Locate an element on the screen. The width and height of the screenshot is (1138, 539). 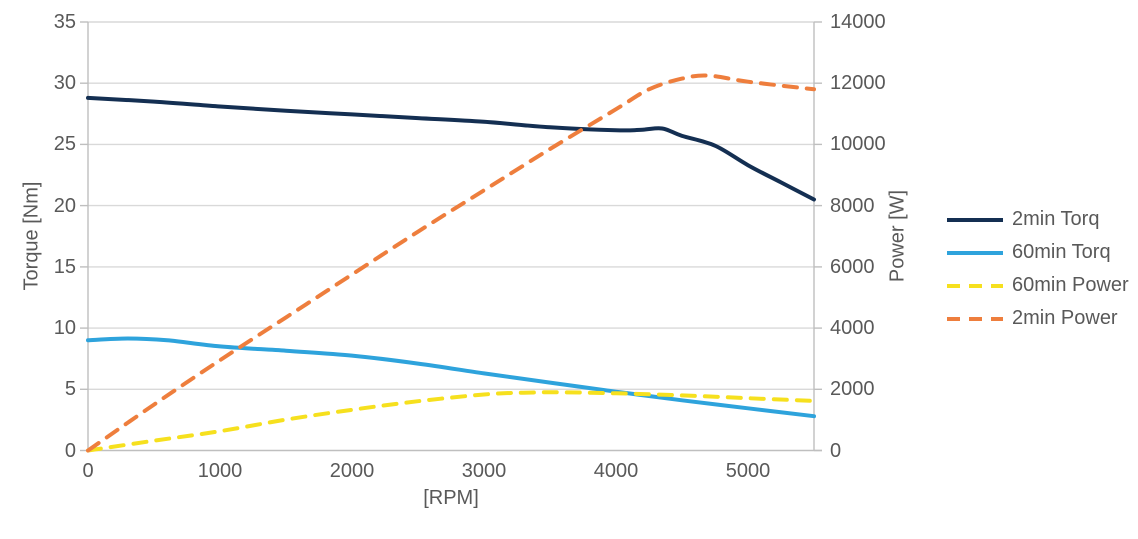
left-axis-tick-label: 20 is located at coordinates (64, 205).